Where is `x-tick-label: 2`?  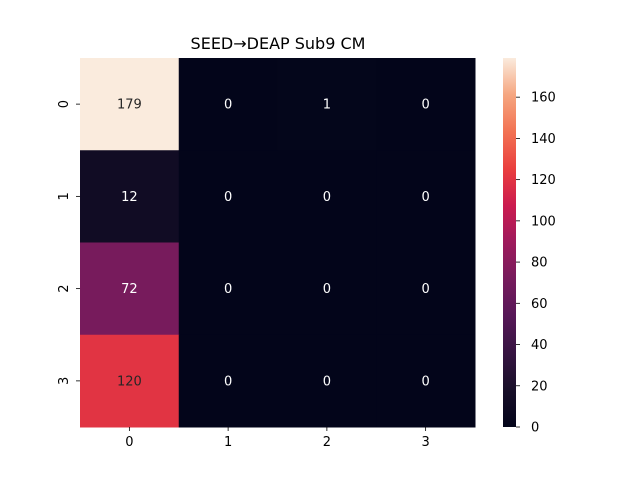
x-tick-label: 2 is located at coordinates (327, 442).